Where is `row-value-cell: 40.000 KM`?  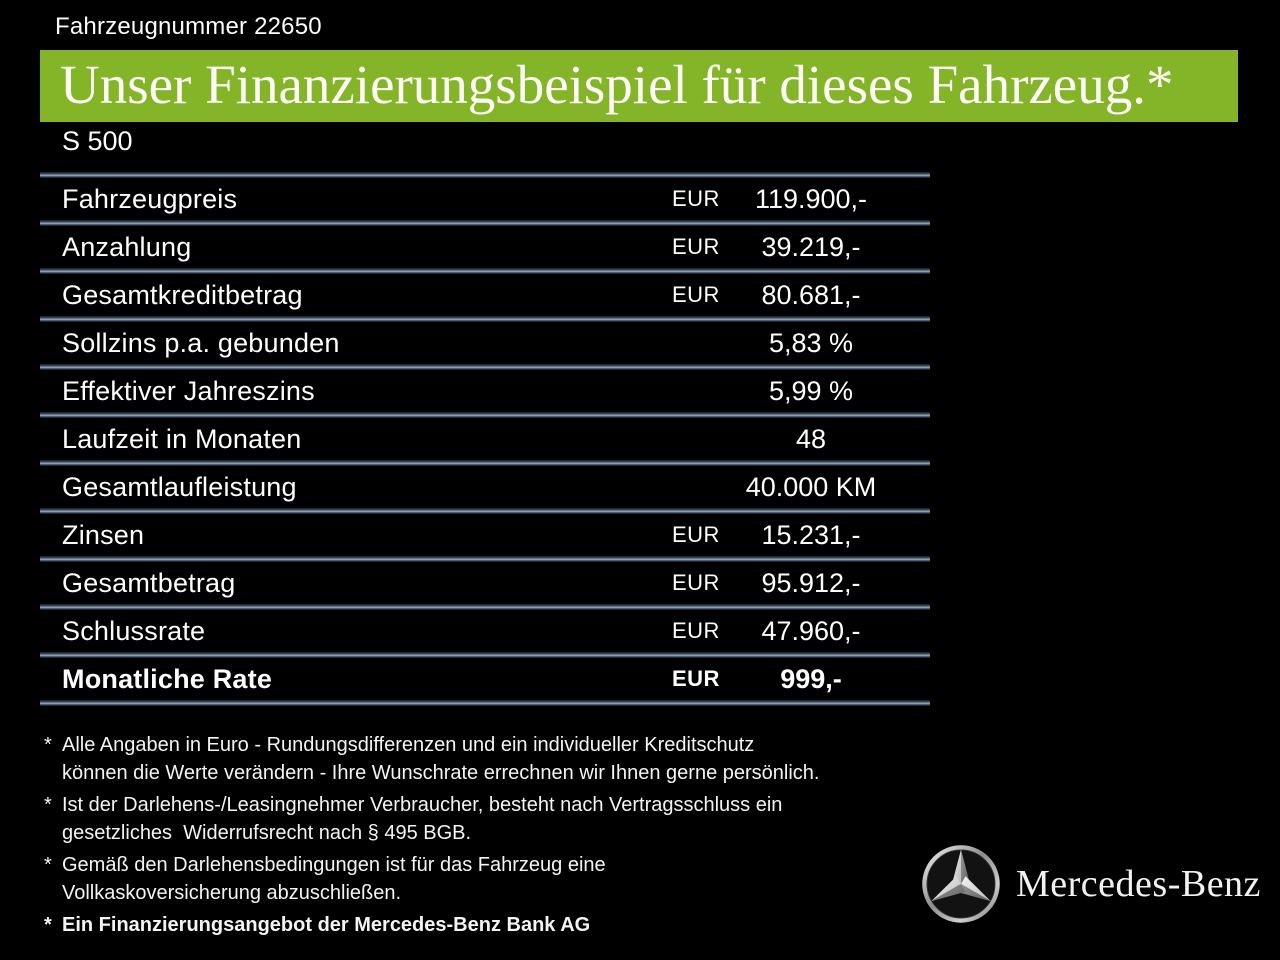 row-value-cell: 40.000 KM is located at coordinates (795, 487).